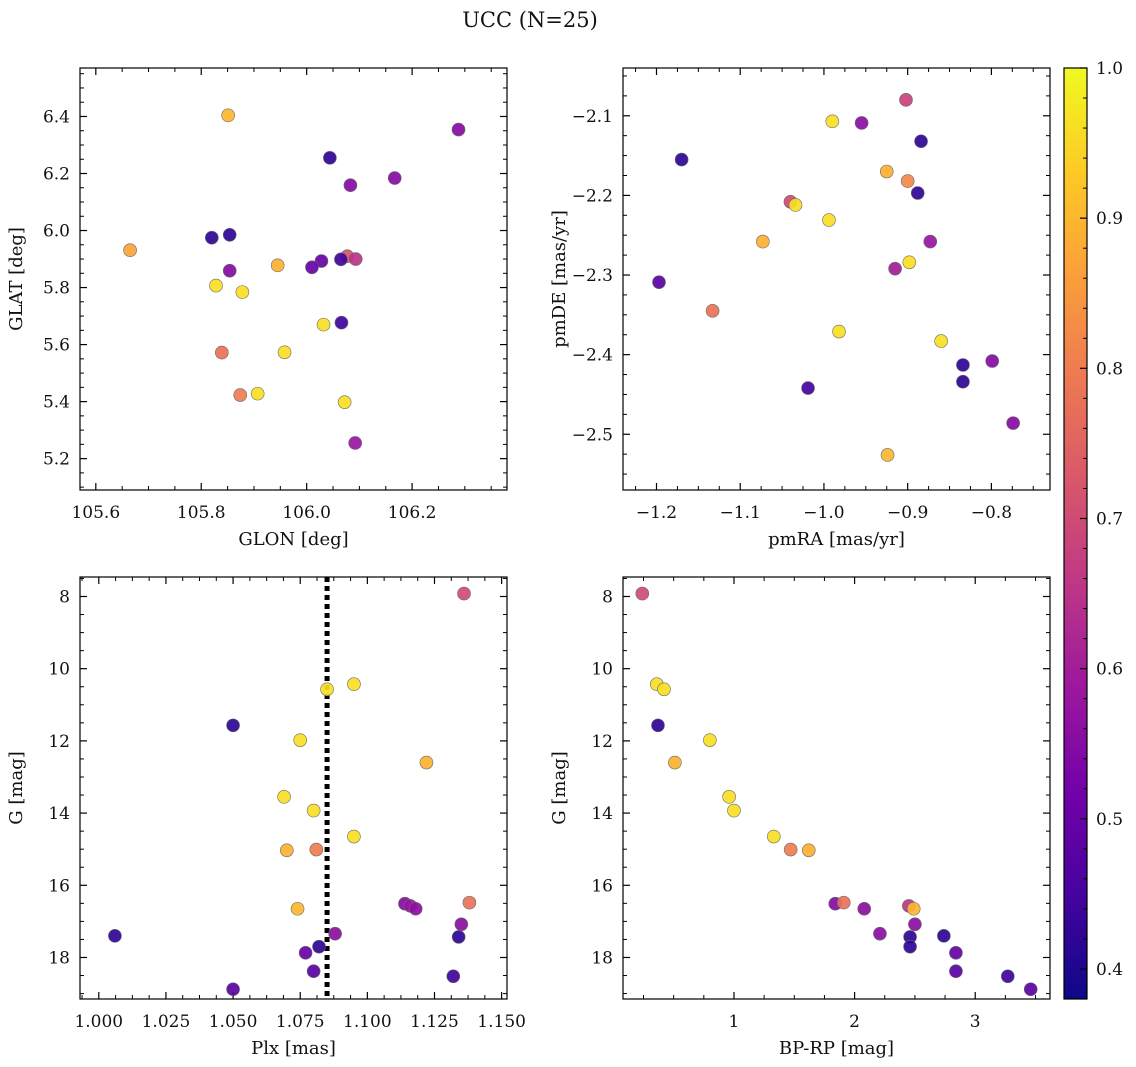  I want to click on y-tick-label: −2.5, so click(592, 435).